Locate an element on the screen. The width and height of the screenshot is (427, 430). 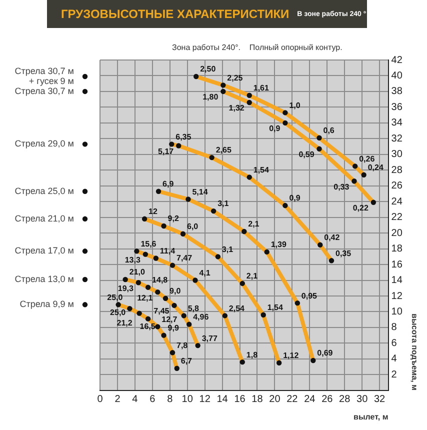
y-tick-label: 28 is located at coordinates (397, 170).